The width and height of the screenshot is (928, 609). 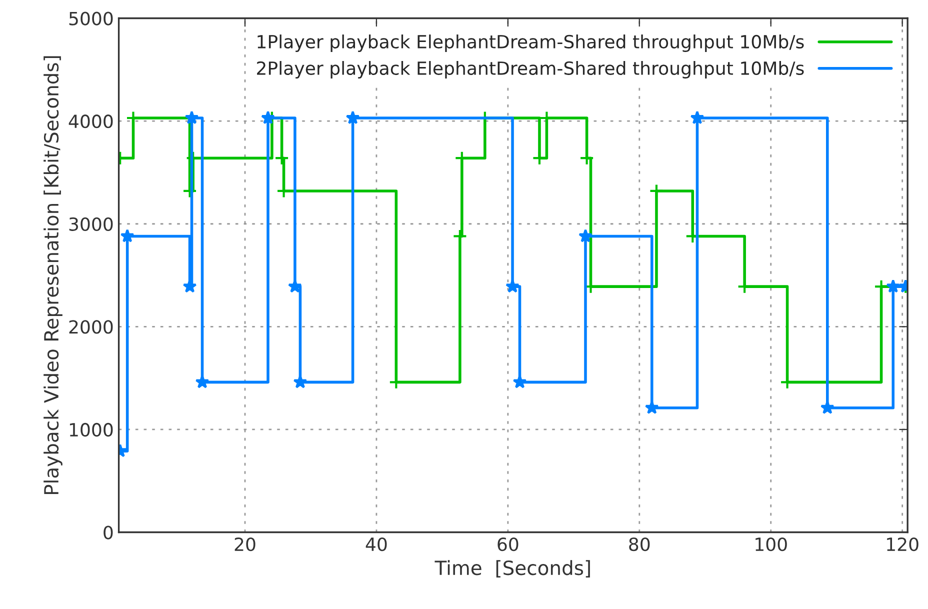 I want to click on legend-label: 2Player playback ElephantDream-Shared throughput 10Mb/s, so click(x=530, y=69).